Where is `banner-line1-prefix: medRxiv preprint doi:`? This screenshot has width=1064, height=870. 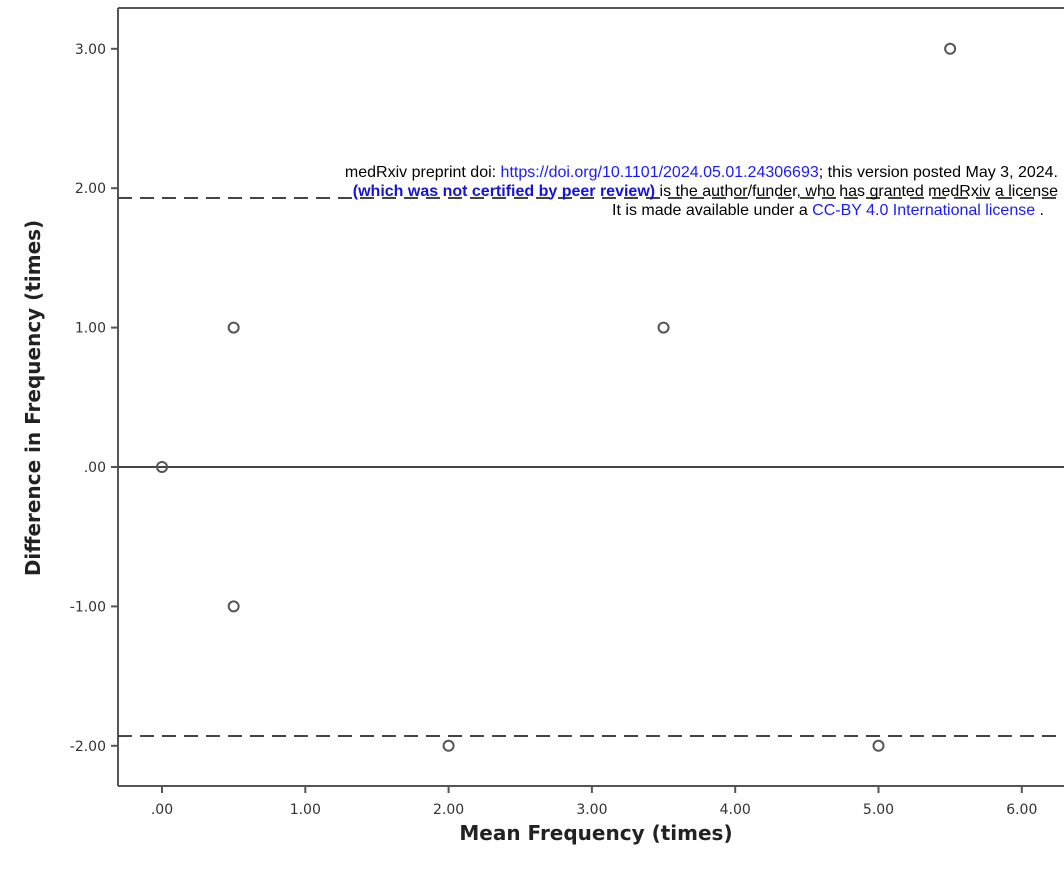
banner-line1-prefix: medRxiv preprint doi: is located at coordinates (422, 172).